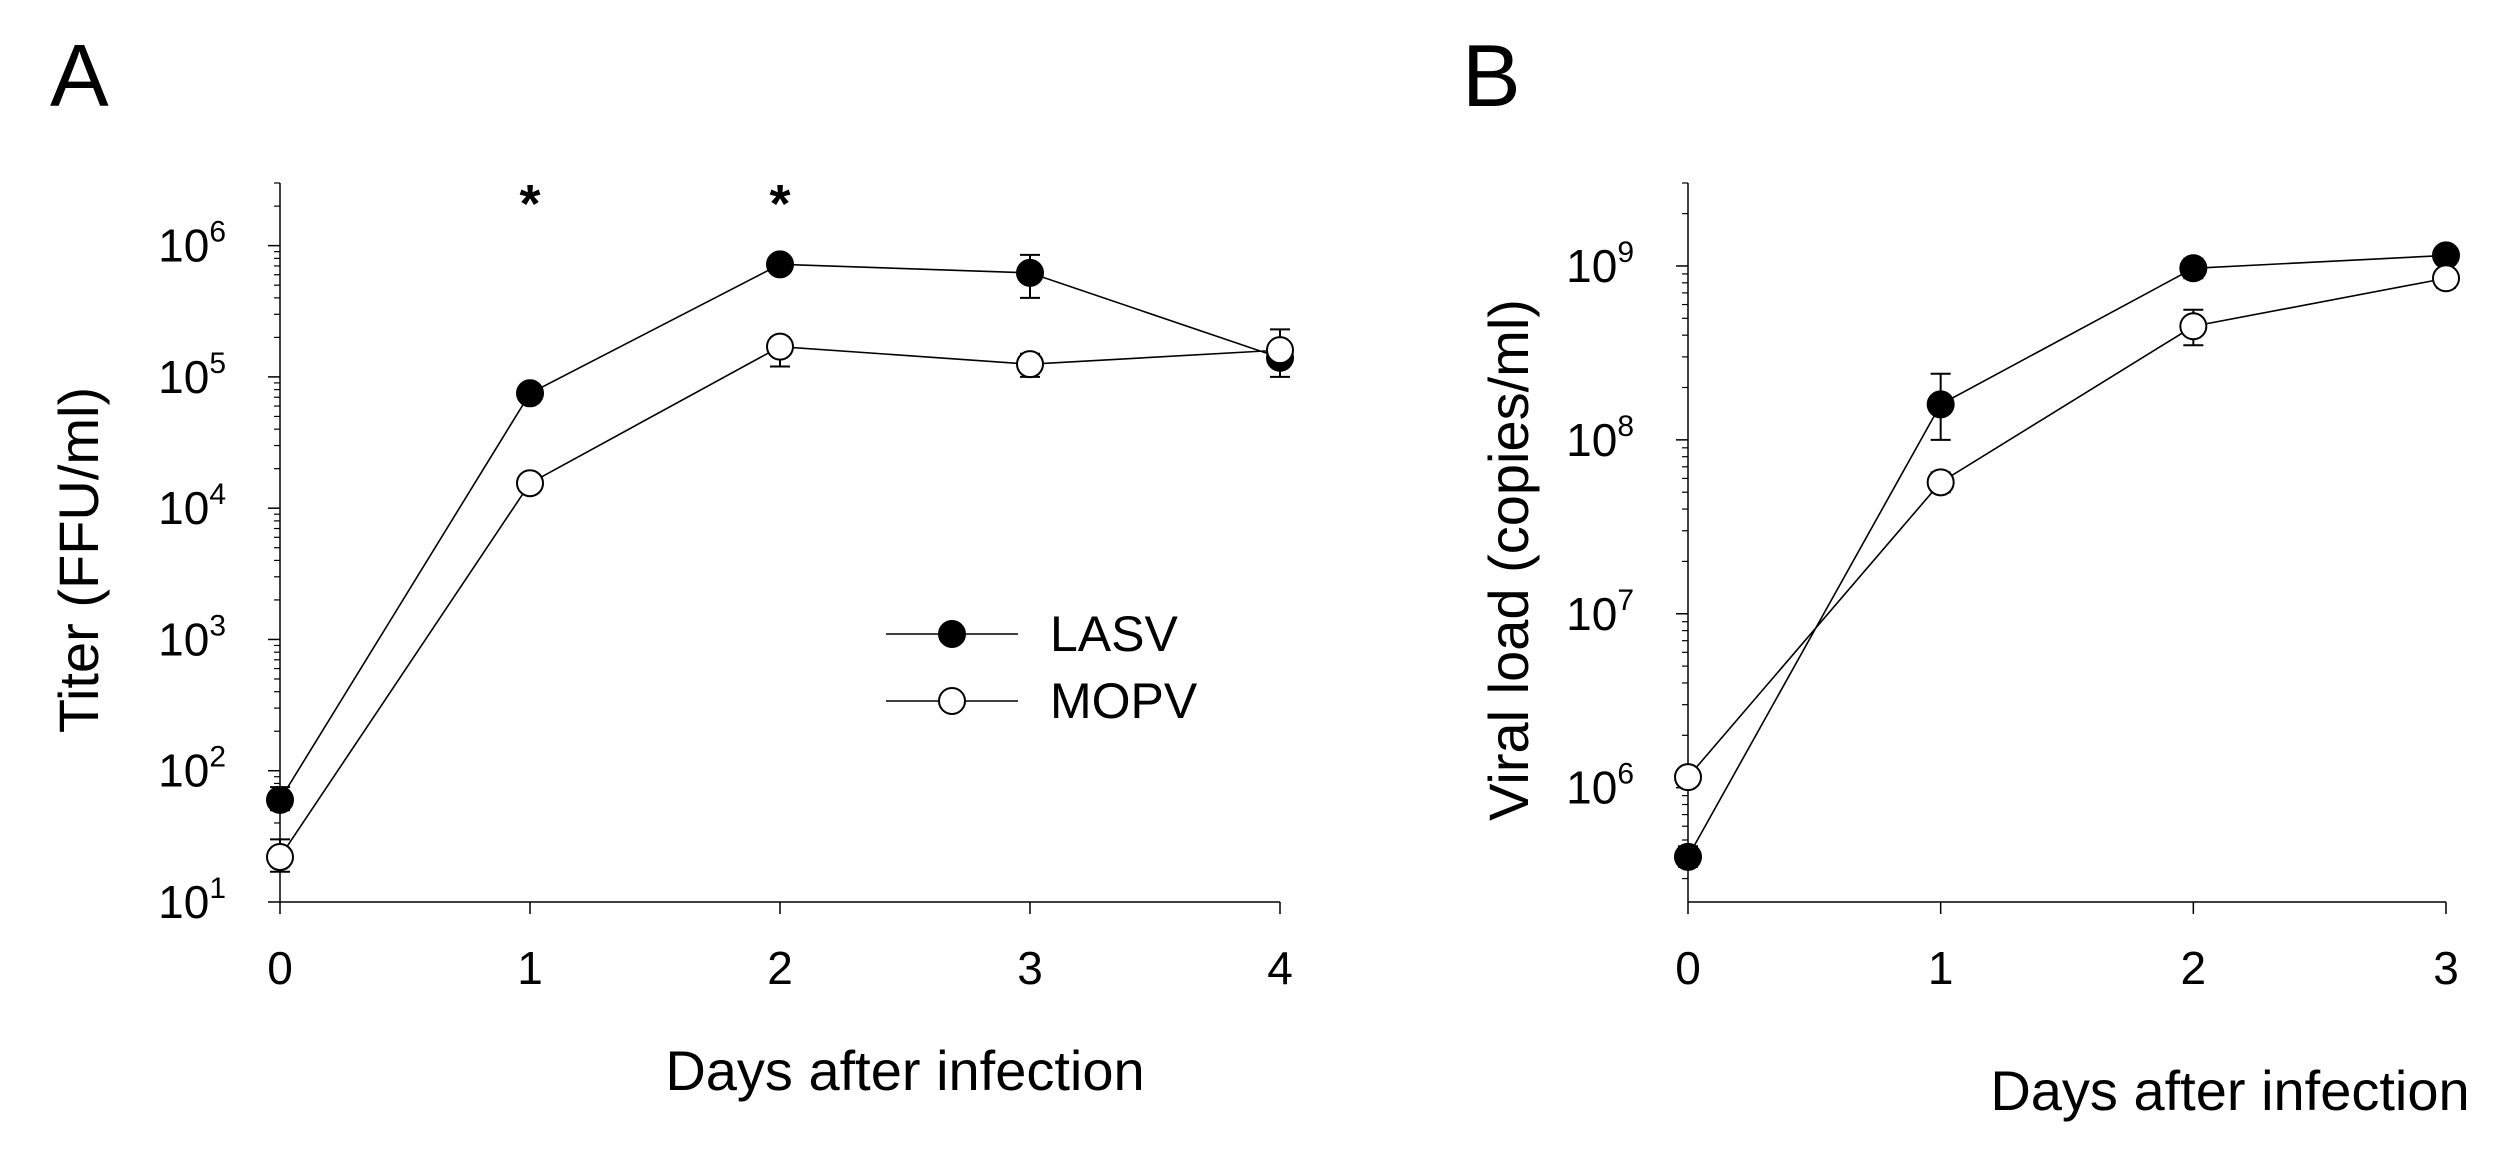  I want to click on panel-b-x-axis-label: Days after infection, so click(2229, 1090).